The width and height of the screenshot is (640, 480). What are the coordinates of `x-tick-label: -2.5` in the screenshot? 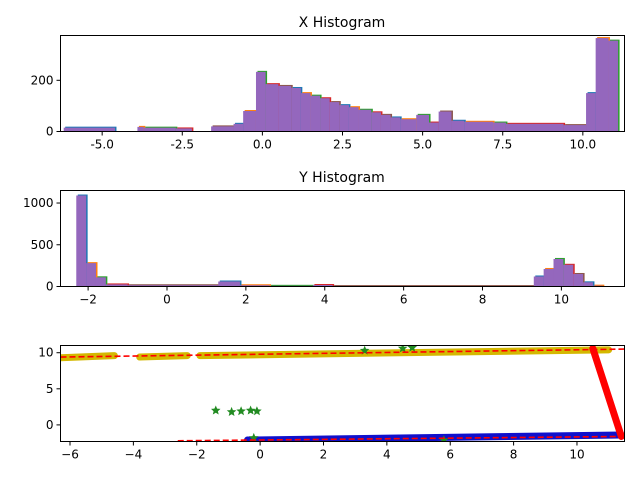 It's located at (182, 145).